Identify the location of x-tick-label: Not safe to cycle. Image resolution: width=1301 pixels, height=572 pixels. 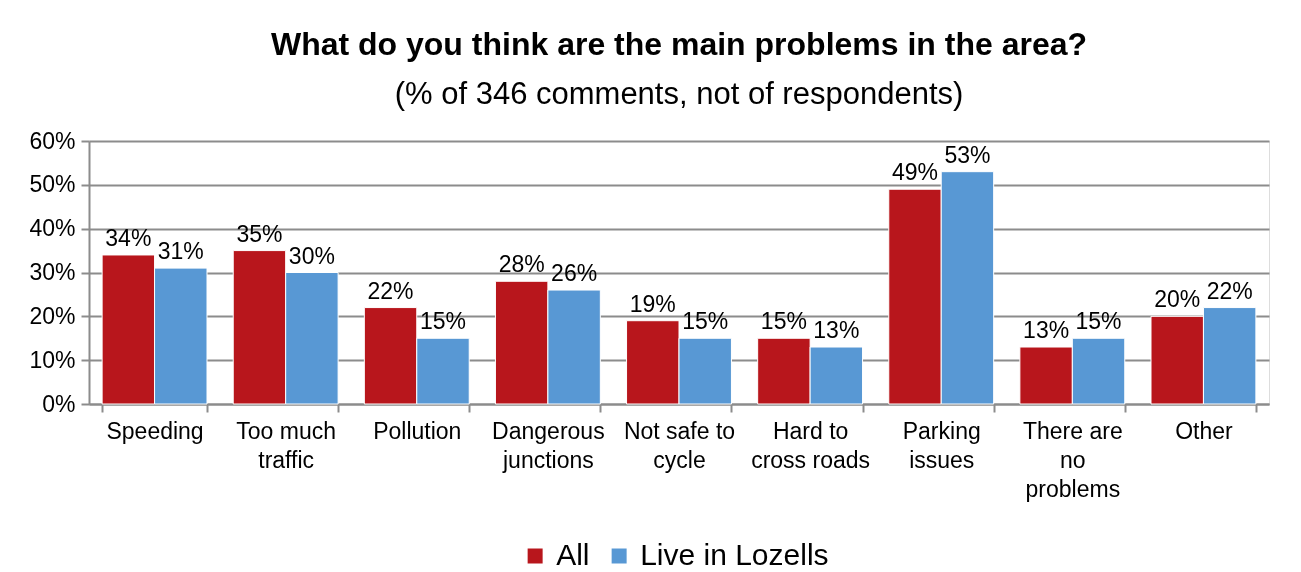
(679, 445).